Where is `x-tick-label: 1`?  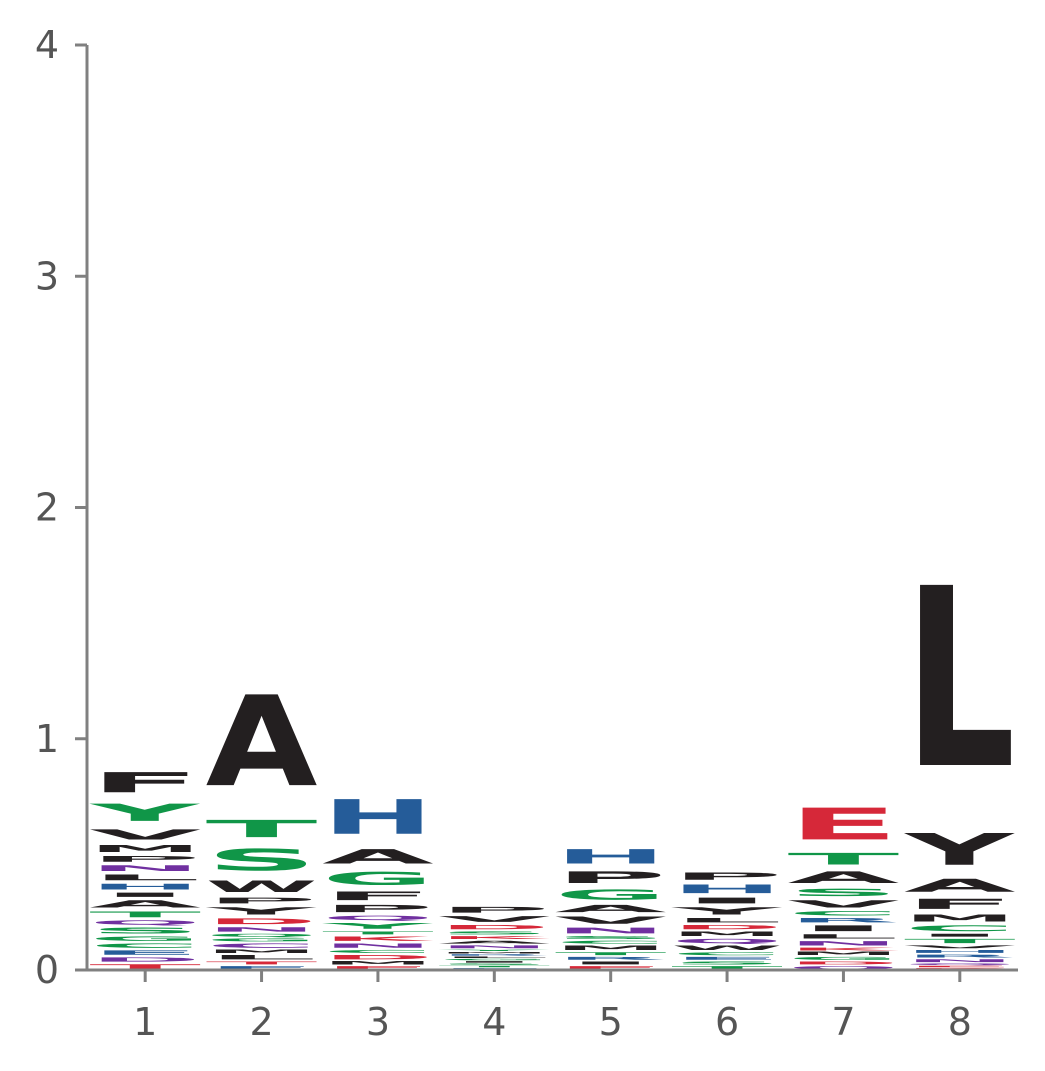
x-tick-label: 1 is located at coordinates (145, 1022).